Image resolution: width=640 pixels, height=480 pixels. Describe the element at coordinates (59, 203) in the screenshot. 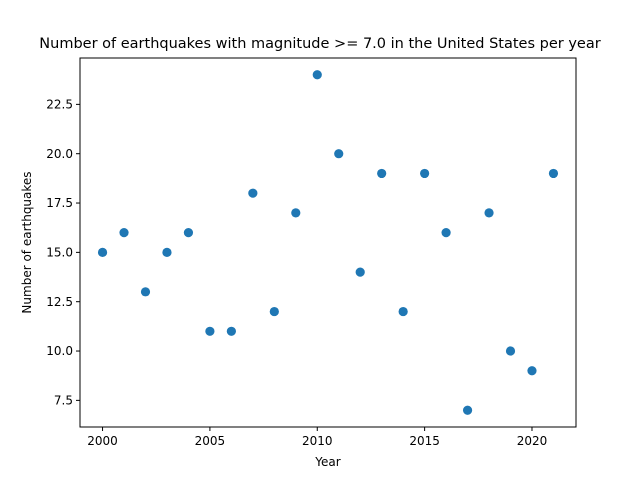

I see `y-tick-label: 17.5` at that location.